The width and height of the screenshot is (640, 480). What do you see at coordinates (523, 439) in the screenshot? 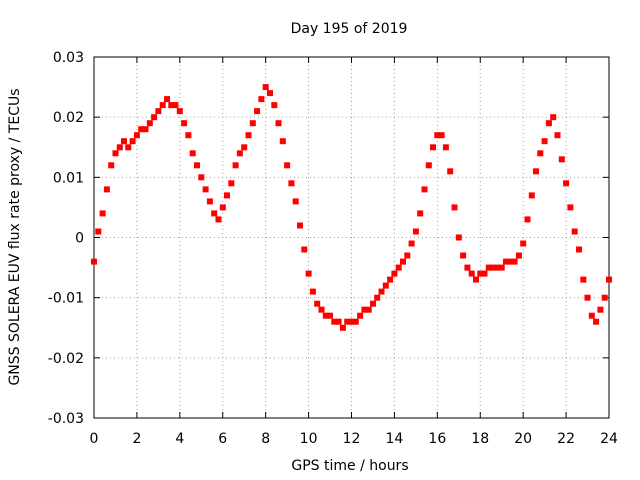
I see `x-tick-label: 20` at bounding box center [523, 439].